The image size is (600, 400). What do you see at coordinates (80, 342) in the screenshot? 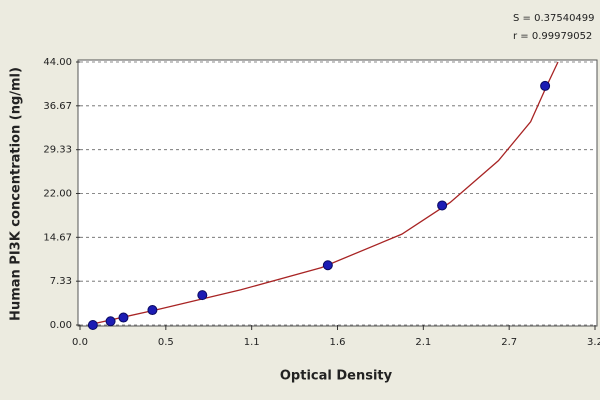
I see `x-tick-label: 0.0` at bounding box center [80, 342].